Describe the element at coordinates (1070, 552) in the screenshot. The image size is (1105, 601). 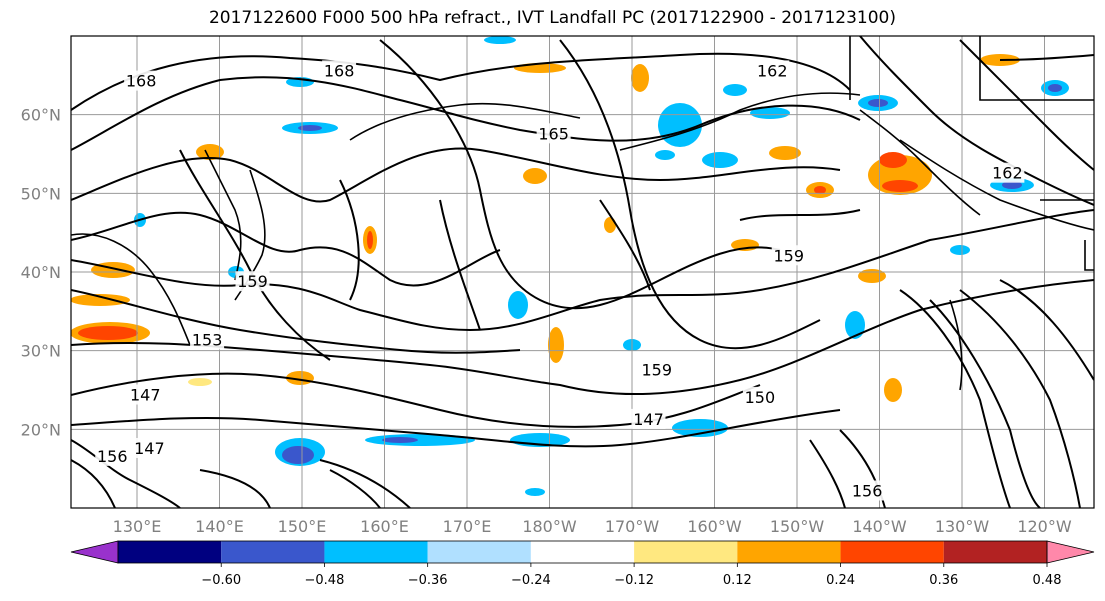
I see `colorbar-extend-high` at that location.